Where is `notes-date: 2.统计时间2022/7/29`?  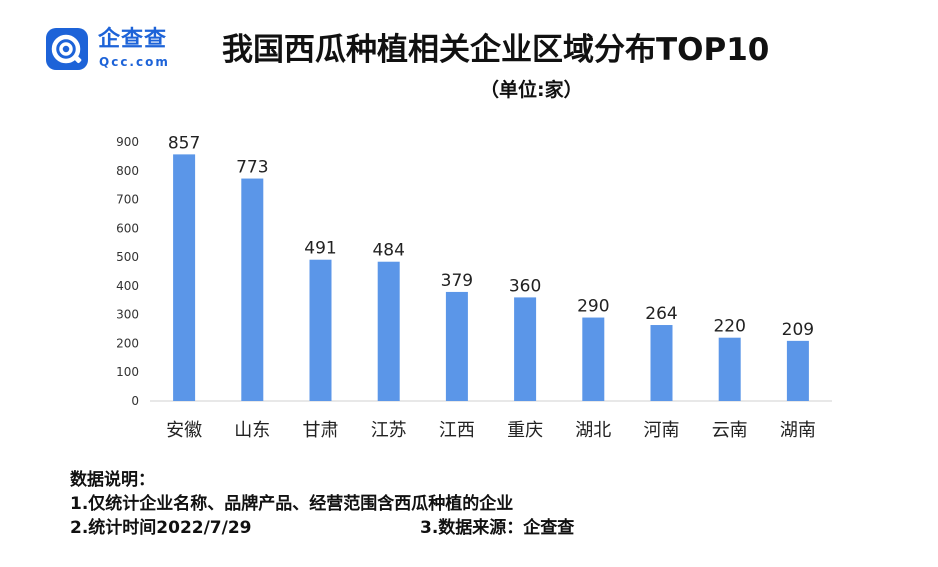
notes-date: 2.统计时间2022/7/29 is located at coordinates (161, 528).